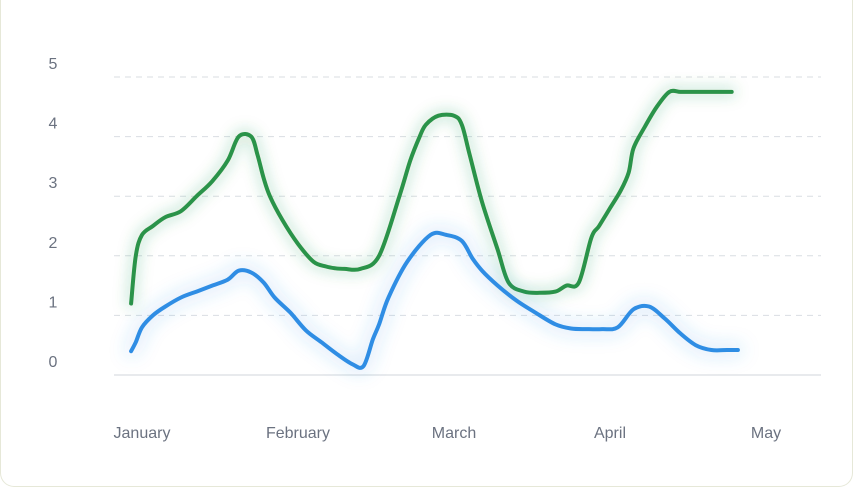  Describe the element at coordinates (53, 243) in the screenshot. I see `y-tick-label: 2` at that location.